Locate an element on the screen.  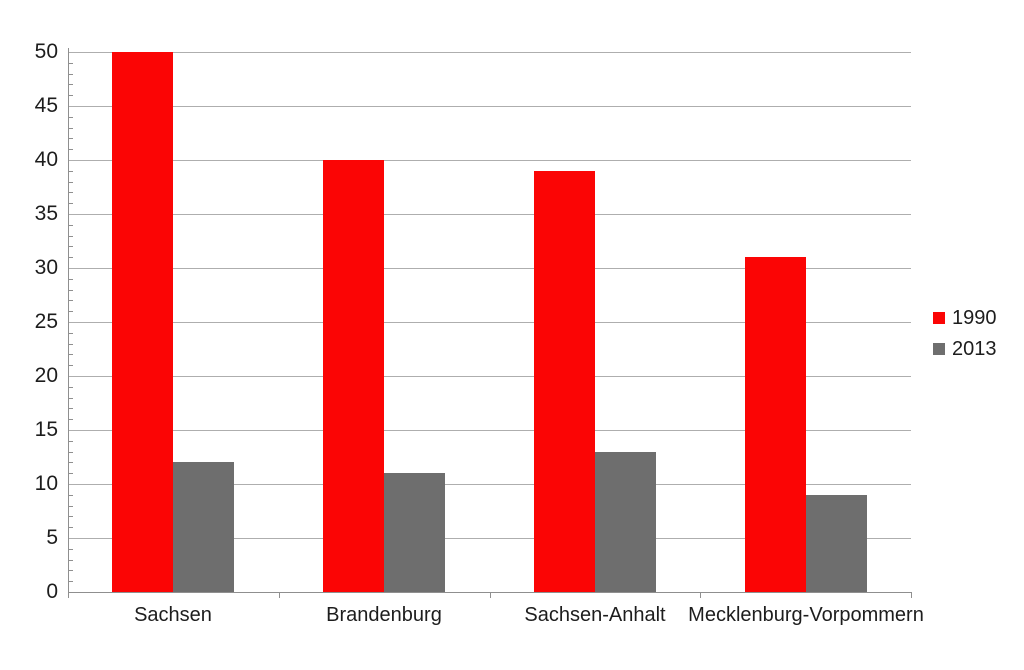
bar-2013-mecklenburg-vorpommern is located at coordinates (836, 543).